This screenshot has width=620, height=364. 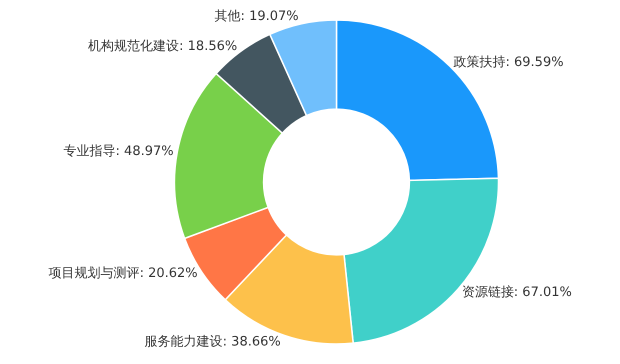 I want to click on slice-label: 资源链接: 67.01%, so click(x=517, y=292).